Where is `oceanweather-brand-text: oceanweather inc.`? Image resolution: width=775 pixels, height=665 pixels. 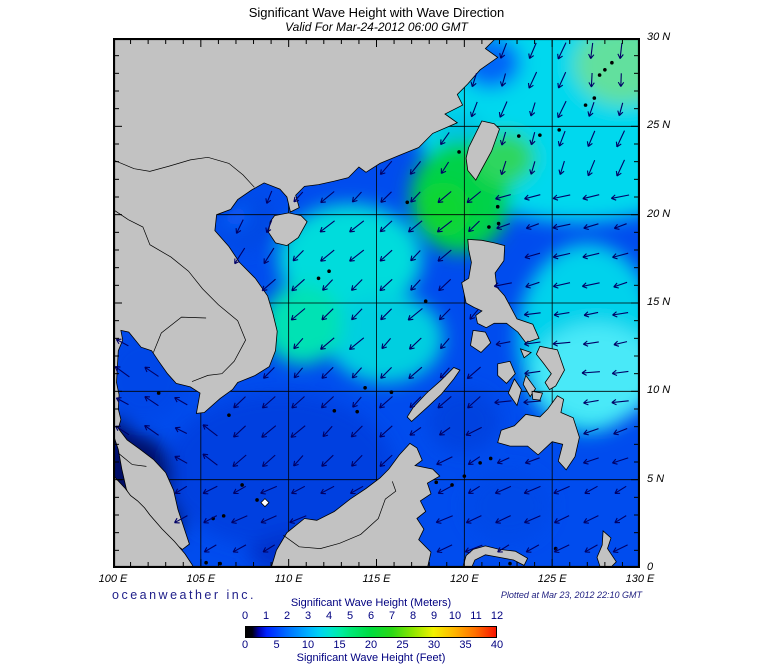 oceanweather-brand-text: oceanweather inc. is located at coordinates (184, 595).